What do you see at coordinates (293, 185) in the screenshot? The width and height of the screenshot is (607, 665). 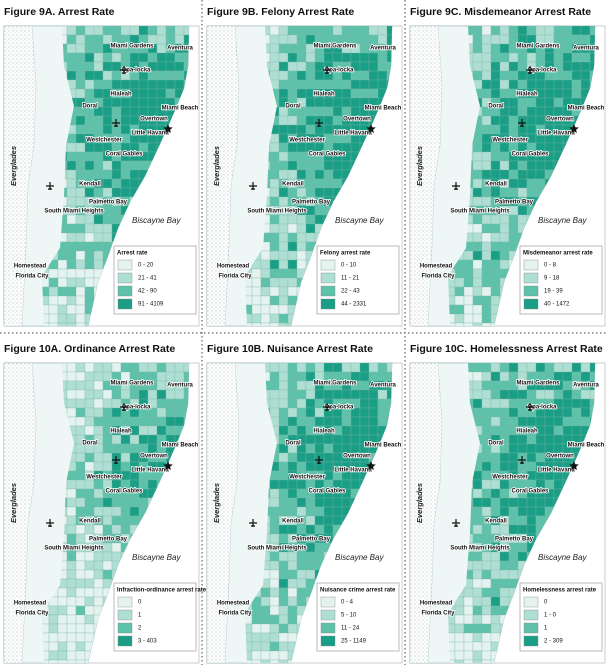 I see `place-label: Kendall` at bounding box center [293, 185].